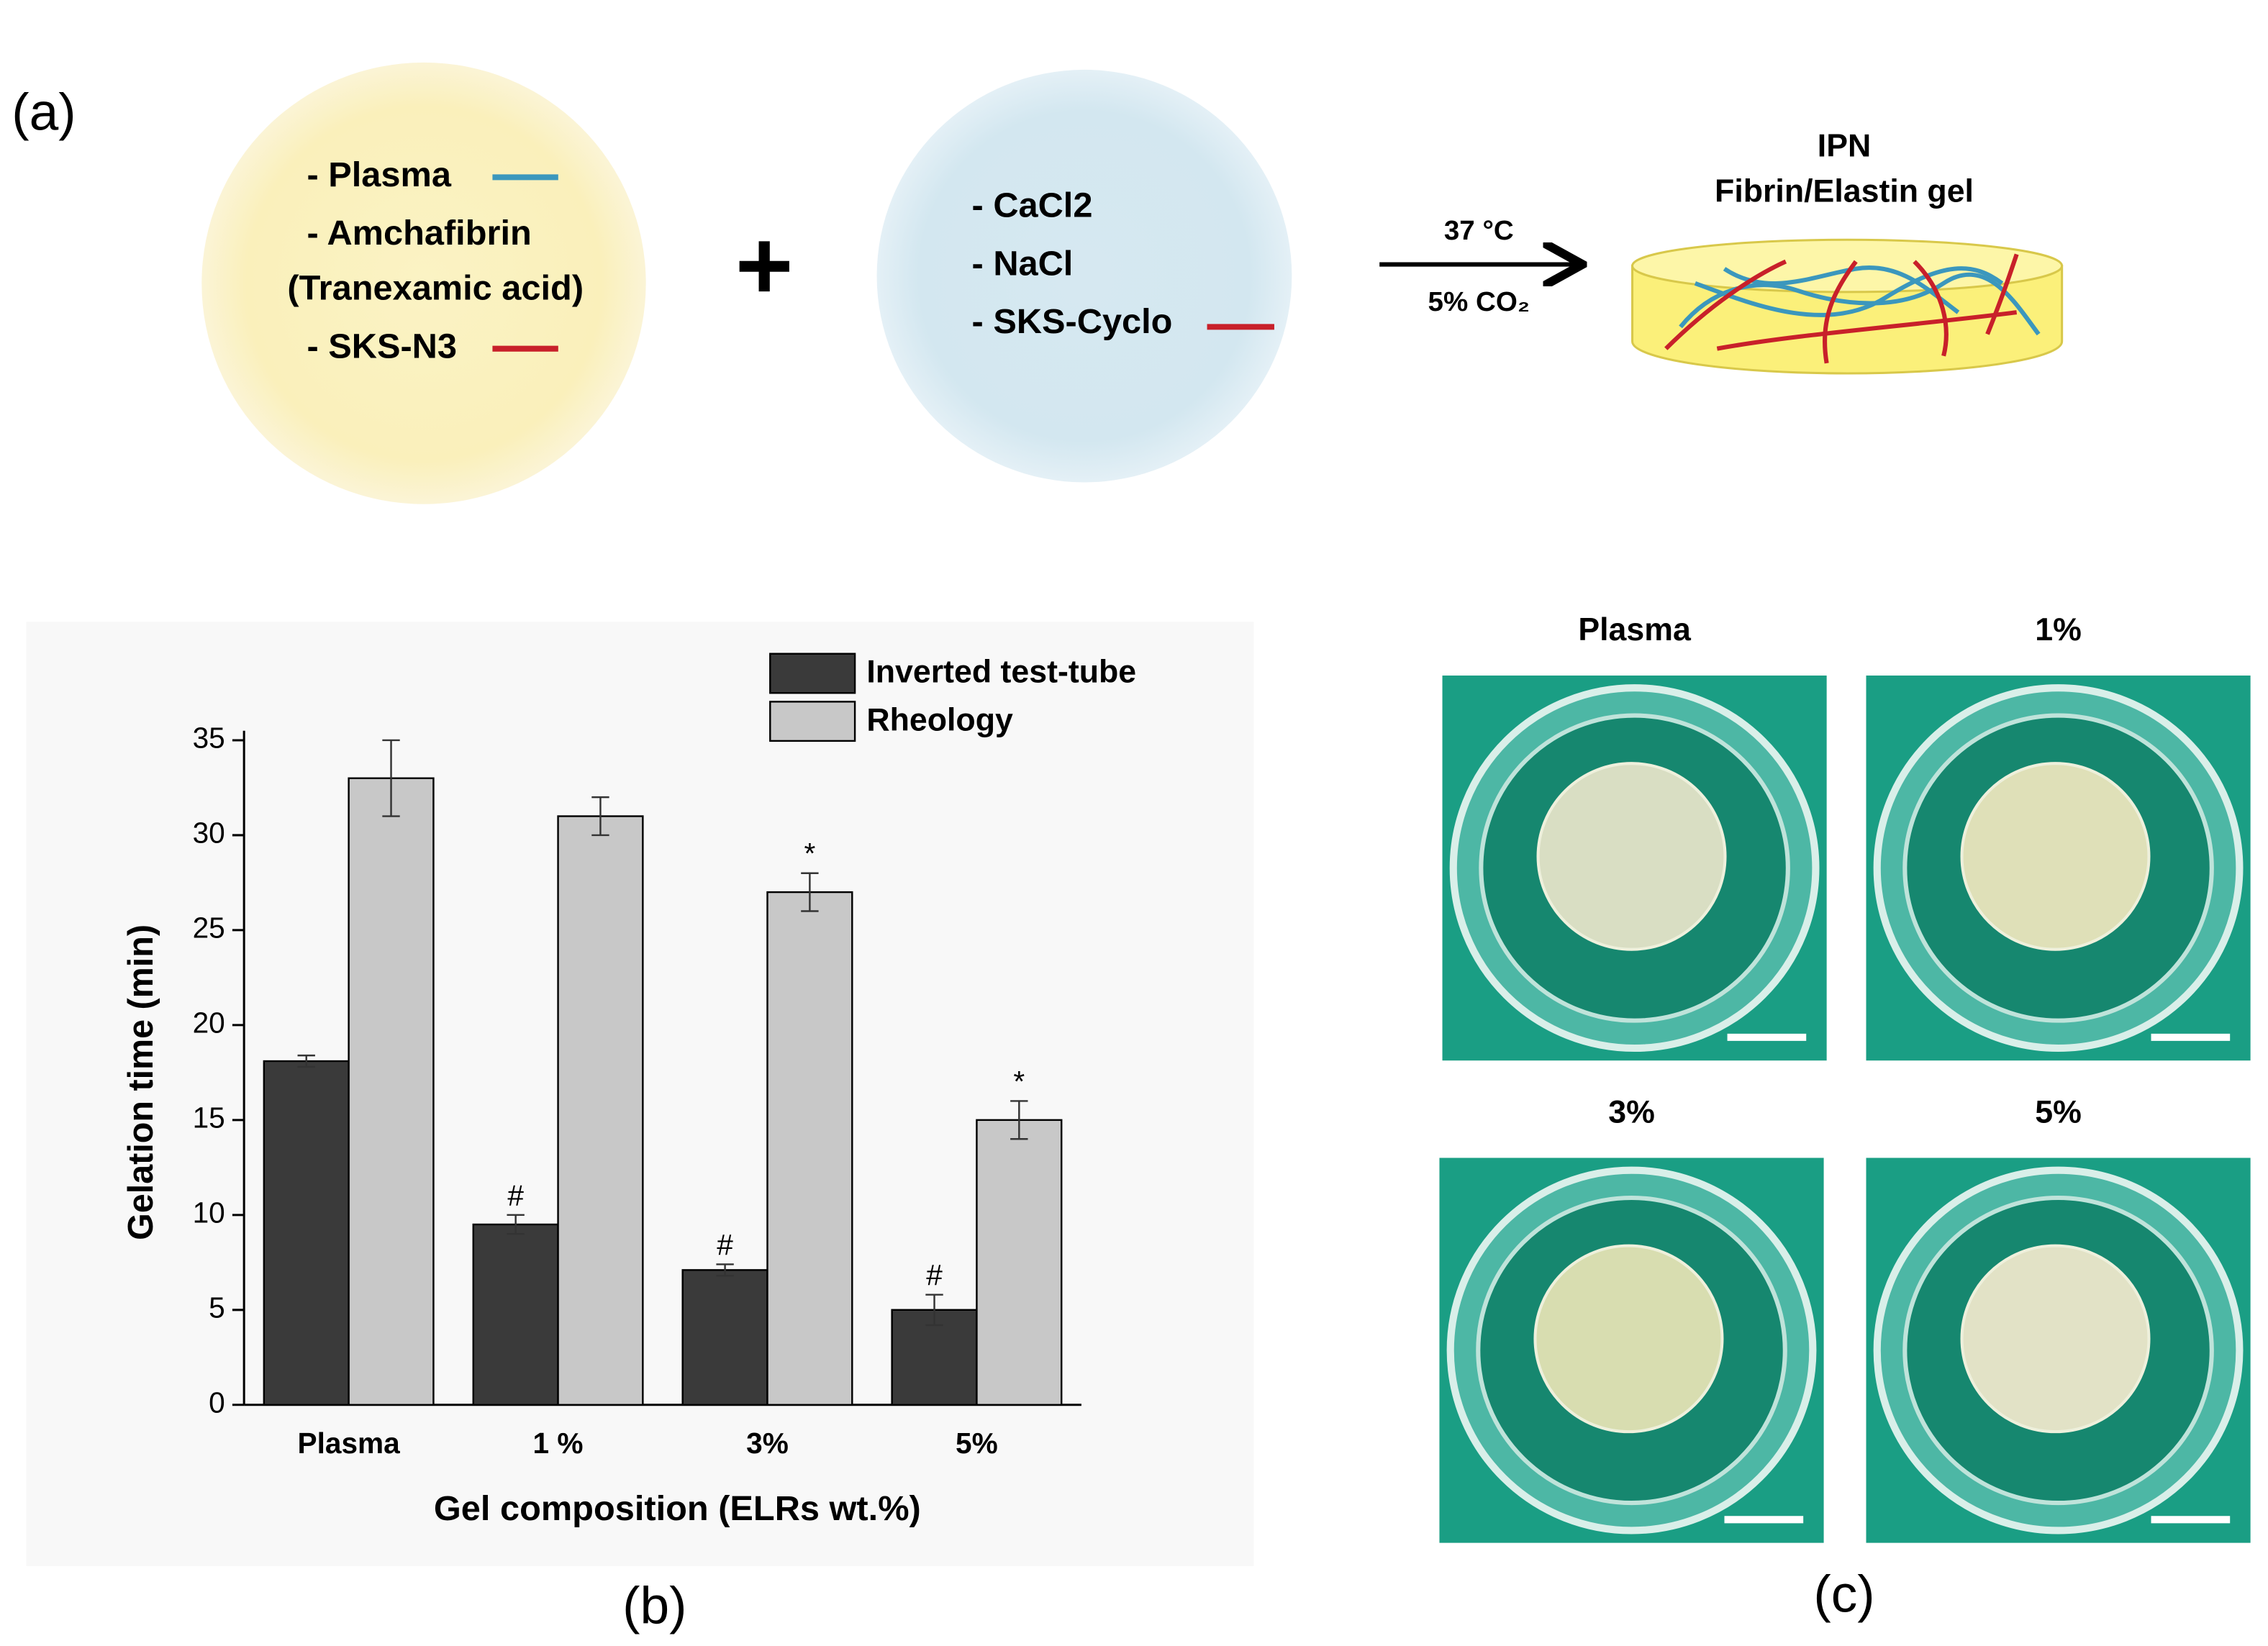 Image resolution: width=2268 pixels, height=1646 pixels. What do you see at coordinates (209, 1212) in the screenshot?
I see `y-tick-label: 10` at bounding box center [209, 1212].